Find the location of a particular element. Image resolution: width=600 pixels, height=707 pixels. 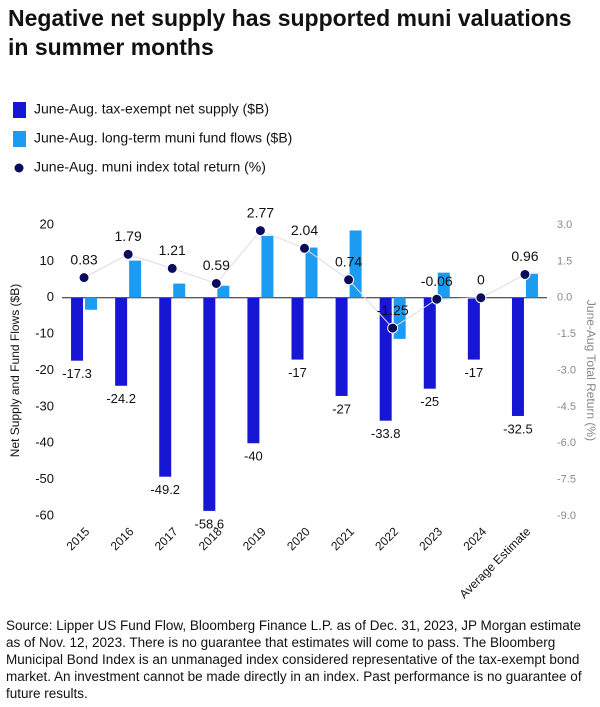

x-tick-label: 2021 is located at coordinates (342, 538).